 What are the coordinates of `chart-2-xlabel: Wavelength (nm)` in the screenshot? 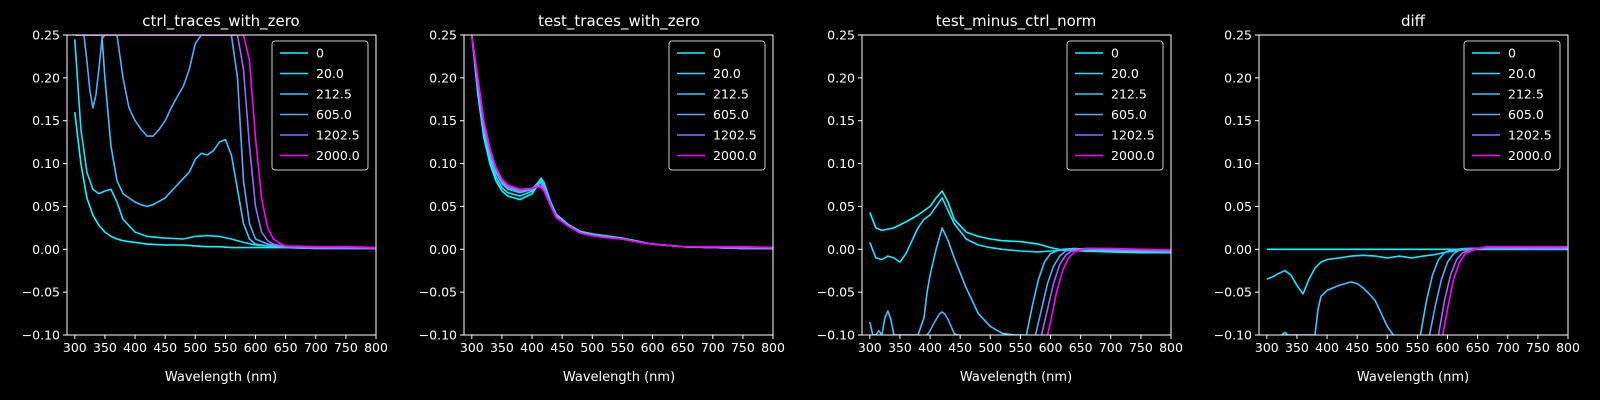 It's located at (619, 377).